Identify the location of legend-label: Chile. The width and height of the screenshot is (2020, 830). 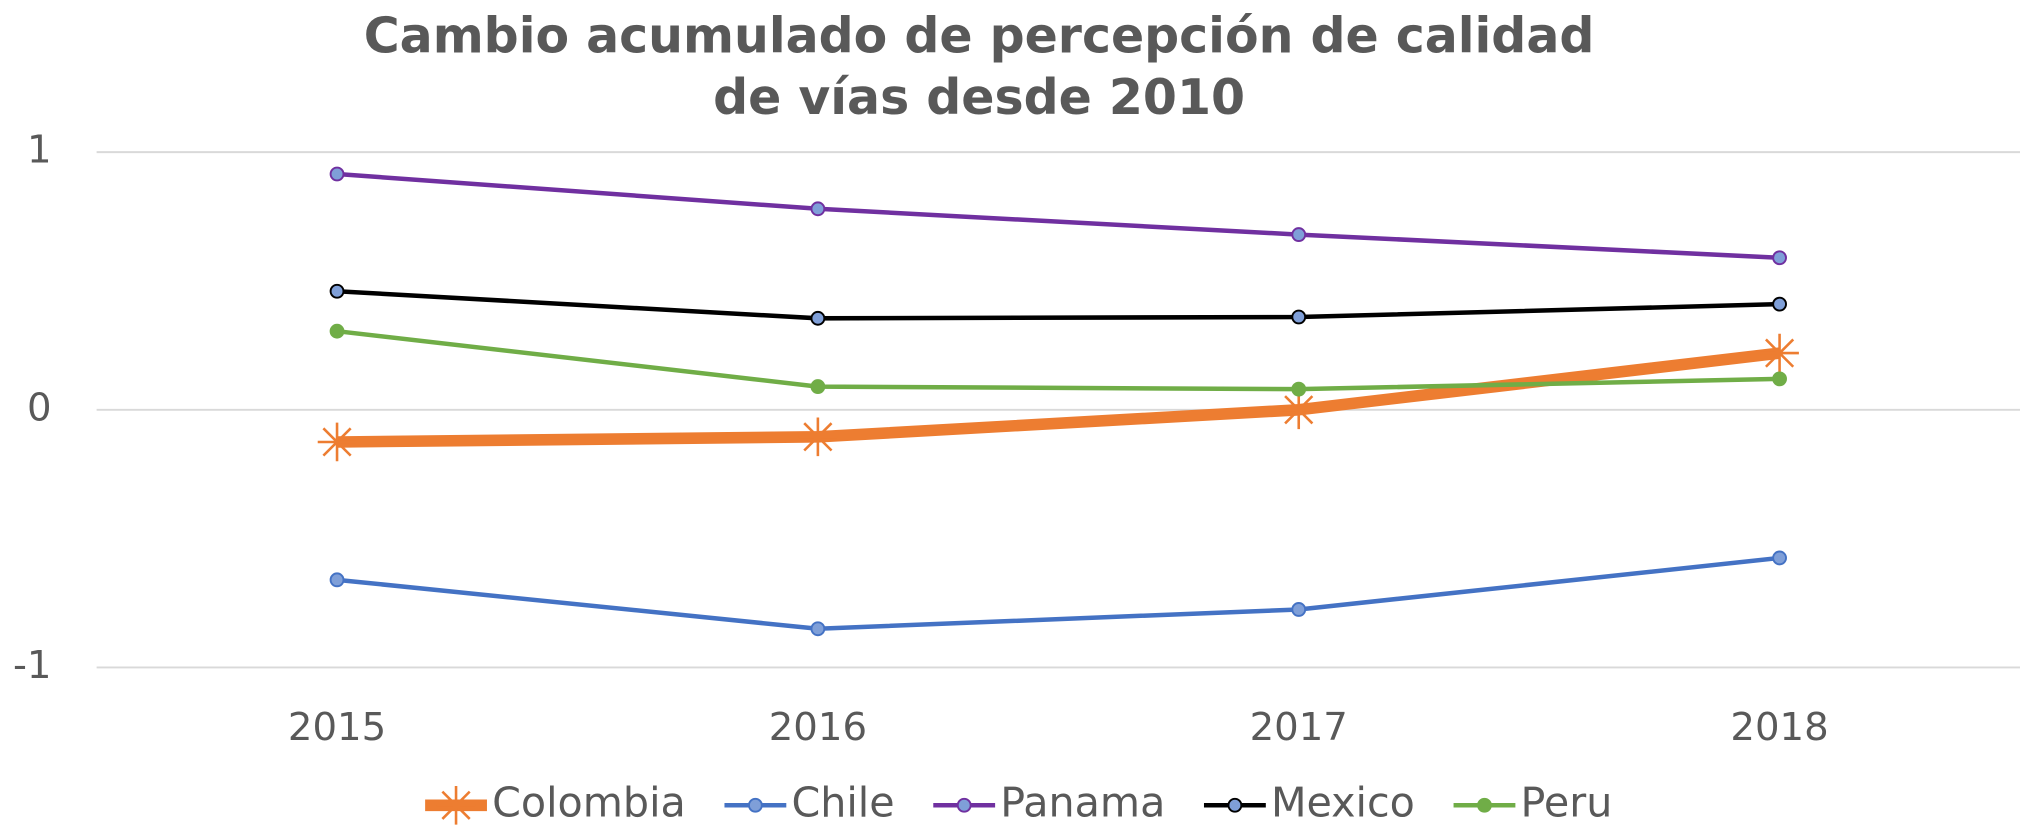
(842, 802).